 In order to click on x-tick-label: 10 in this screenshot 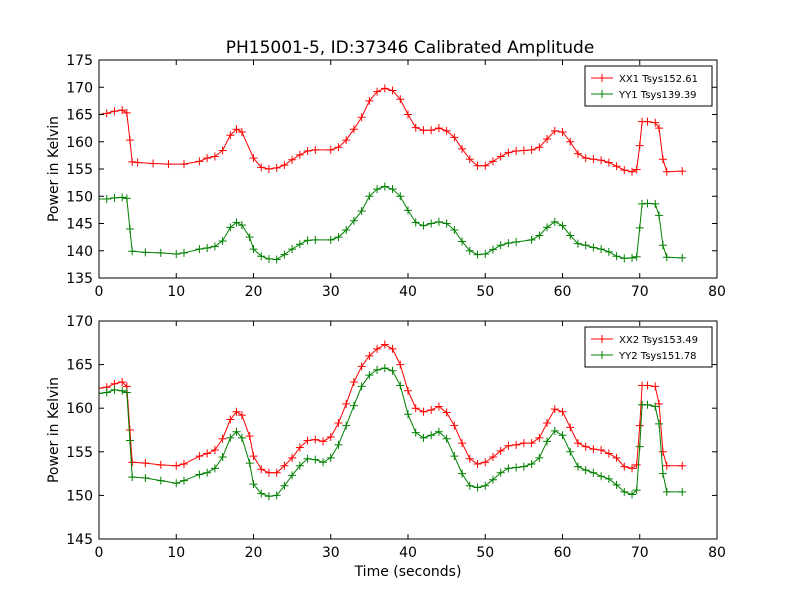, I will do `click(176, 292)`.